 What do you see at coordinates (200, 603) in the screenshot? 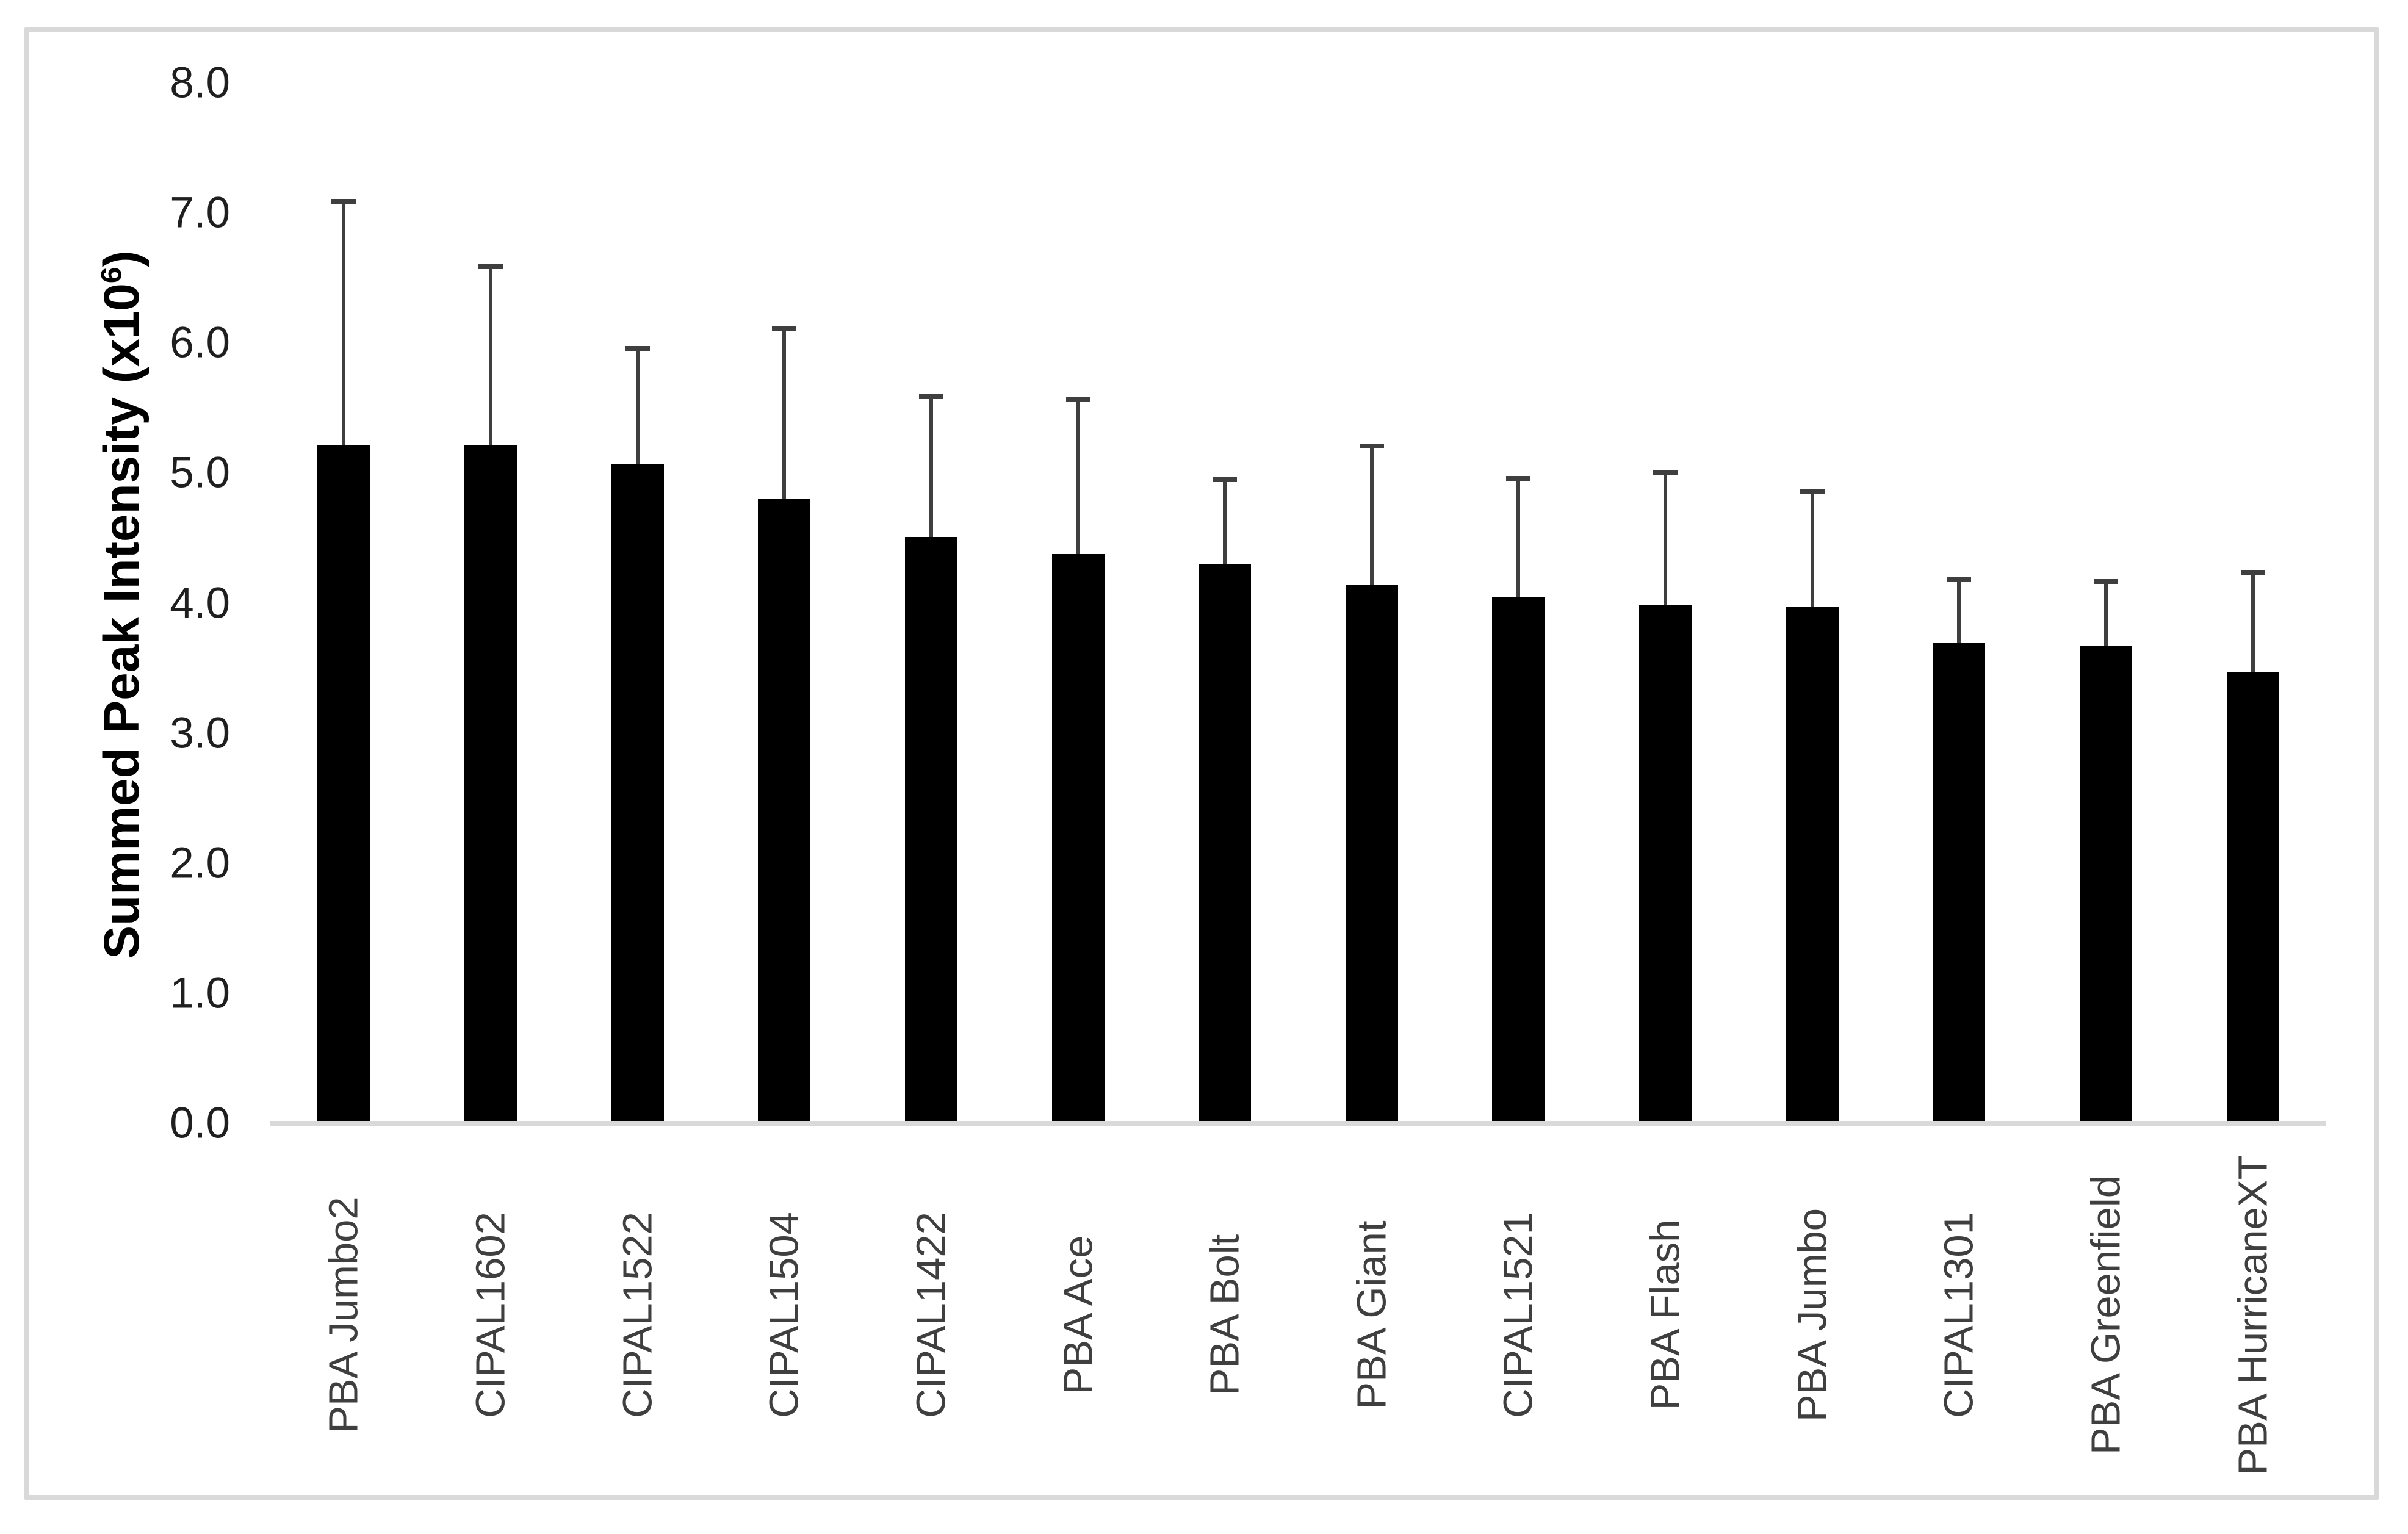
I see `y-tick-label: 4.0` at bounding box center [200, 603].